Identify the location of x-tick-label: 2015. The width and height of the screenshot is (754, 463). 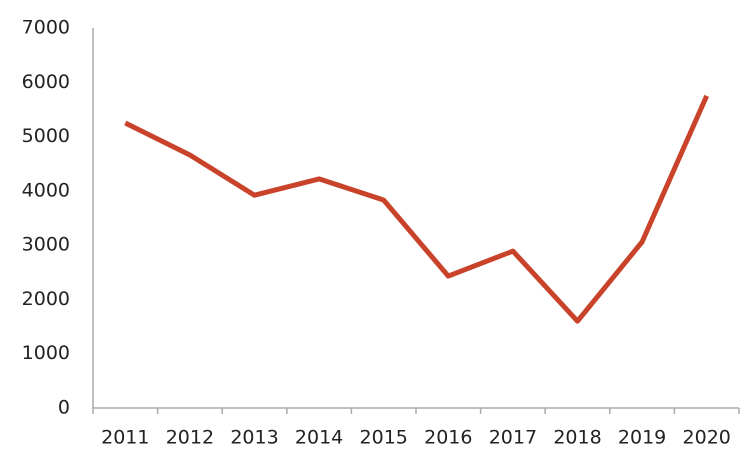
(384, 438).